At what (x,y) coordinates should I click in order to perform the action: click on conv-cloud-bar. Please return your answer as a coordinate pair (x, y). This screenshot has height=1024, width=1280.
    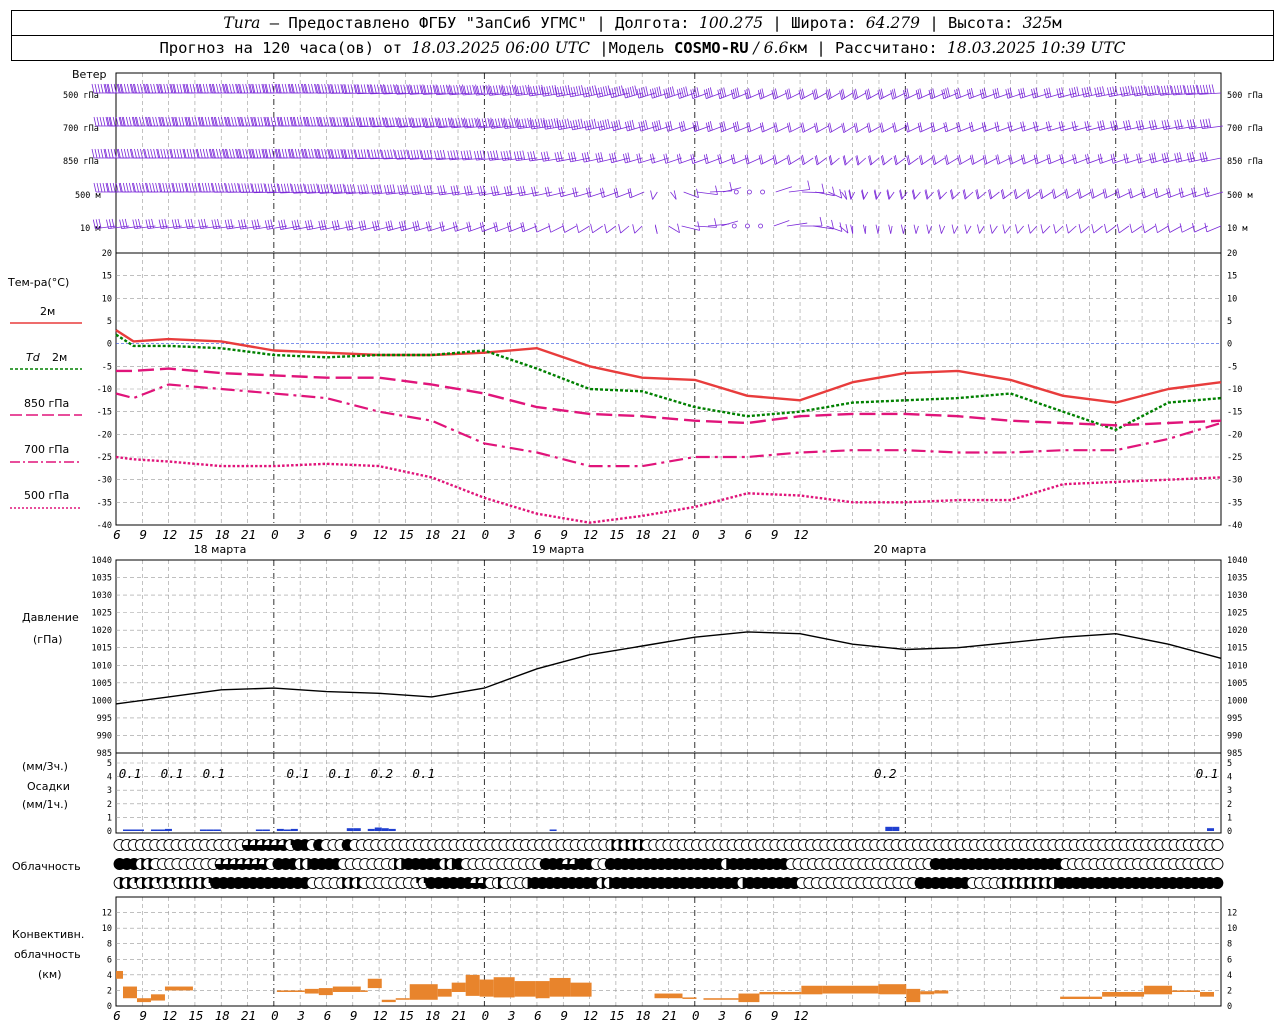
    Looking at the image, I should click on (486, 988).